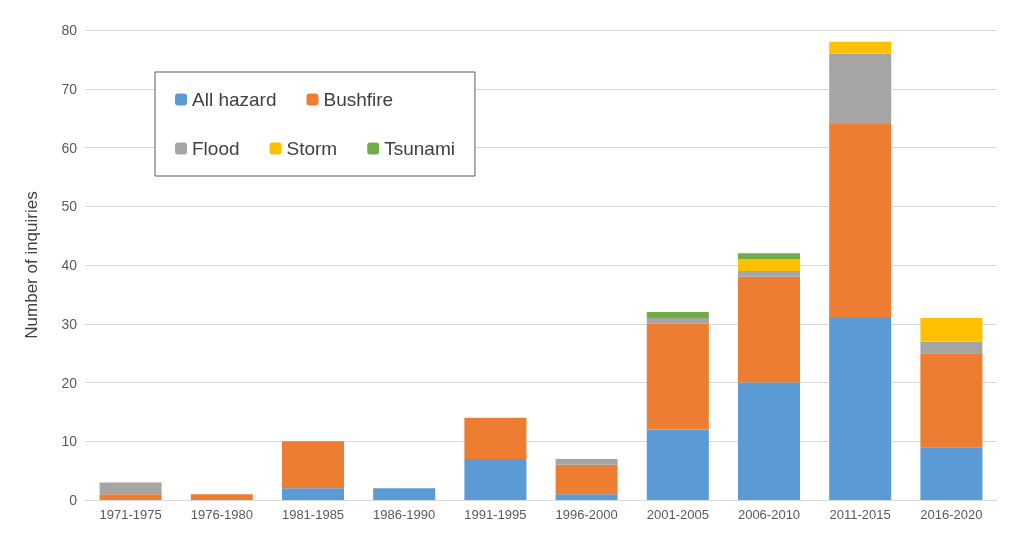 This screenshot has width=1017, height=540. I want to click on y-tick-label: 20, so click(69, 382).